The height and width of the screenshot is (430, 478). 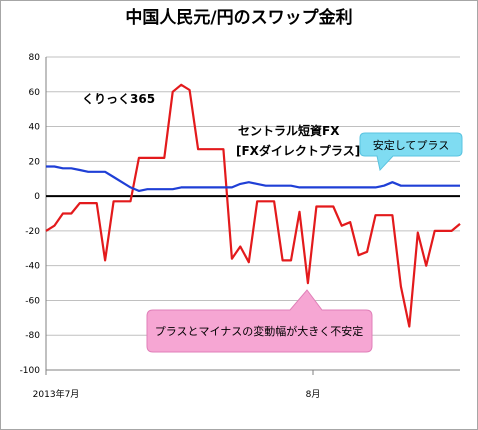 I want to click on stable-callout-text: 安定してプラス, so click(x=411, y=145).